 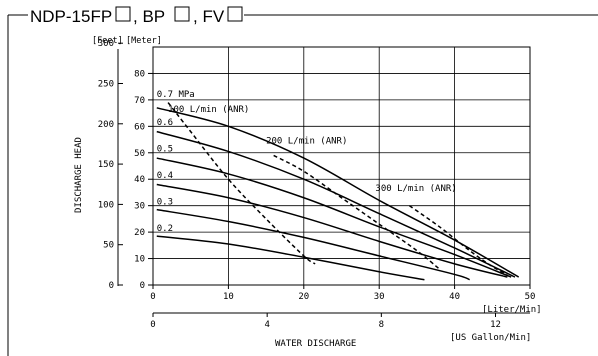 What do you see at coordinates (235, 14) in the screenshot?
I see `checkbox-fv-icon` at bounding box center [235, 14].